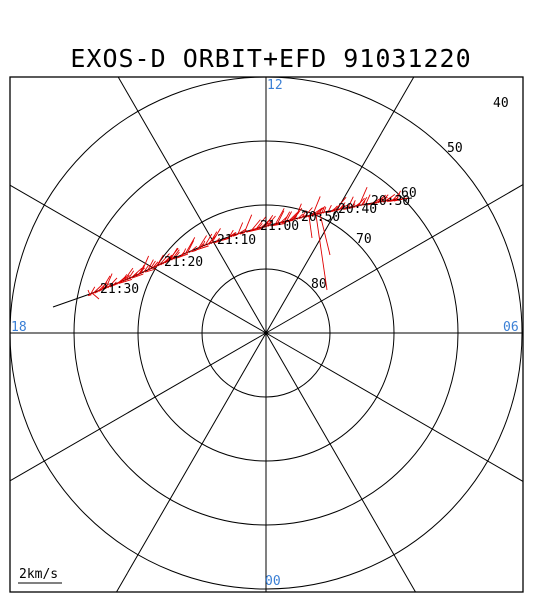 The image size is (533, 600). What do you see at coordinates (273, 581) in the screenshot?
I see `mlt-label-00: 00` at bounding box center [273, 581].